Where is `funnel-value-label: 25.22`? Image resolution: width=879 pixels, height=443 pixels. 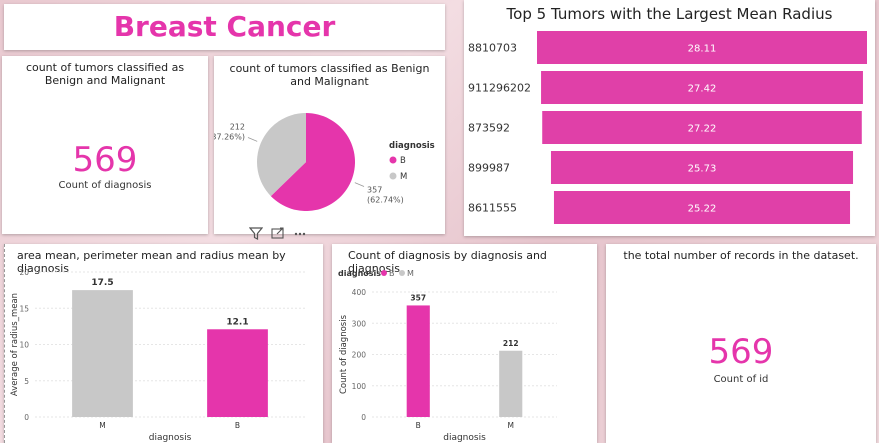
funnel-value-label: 25.22 is located at coordinates (702, 209).